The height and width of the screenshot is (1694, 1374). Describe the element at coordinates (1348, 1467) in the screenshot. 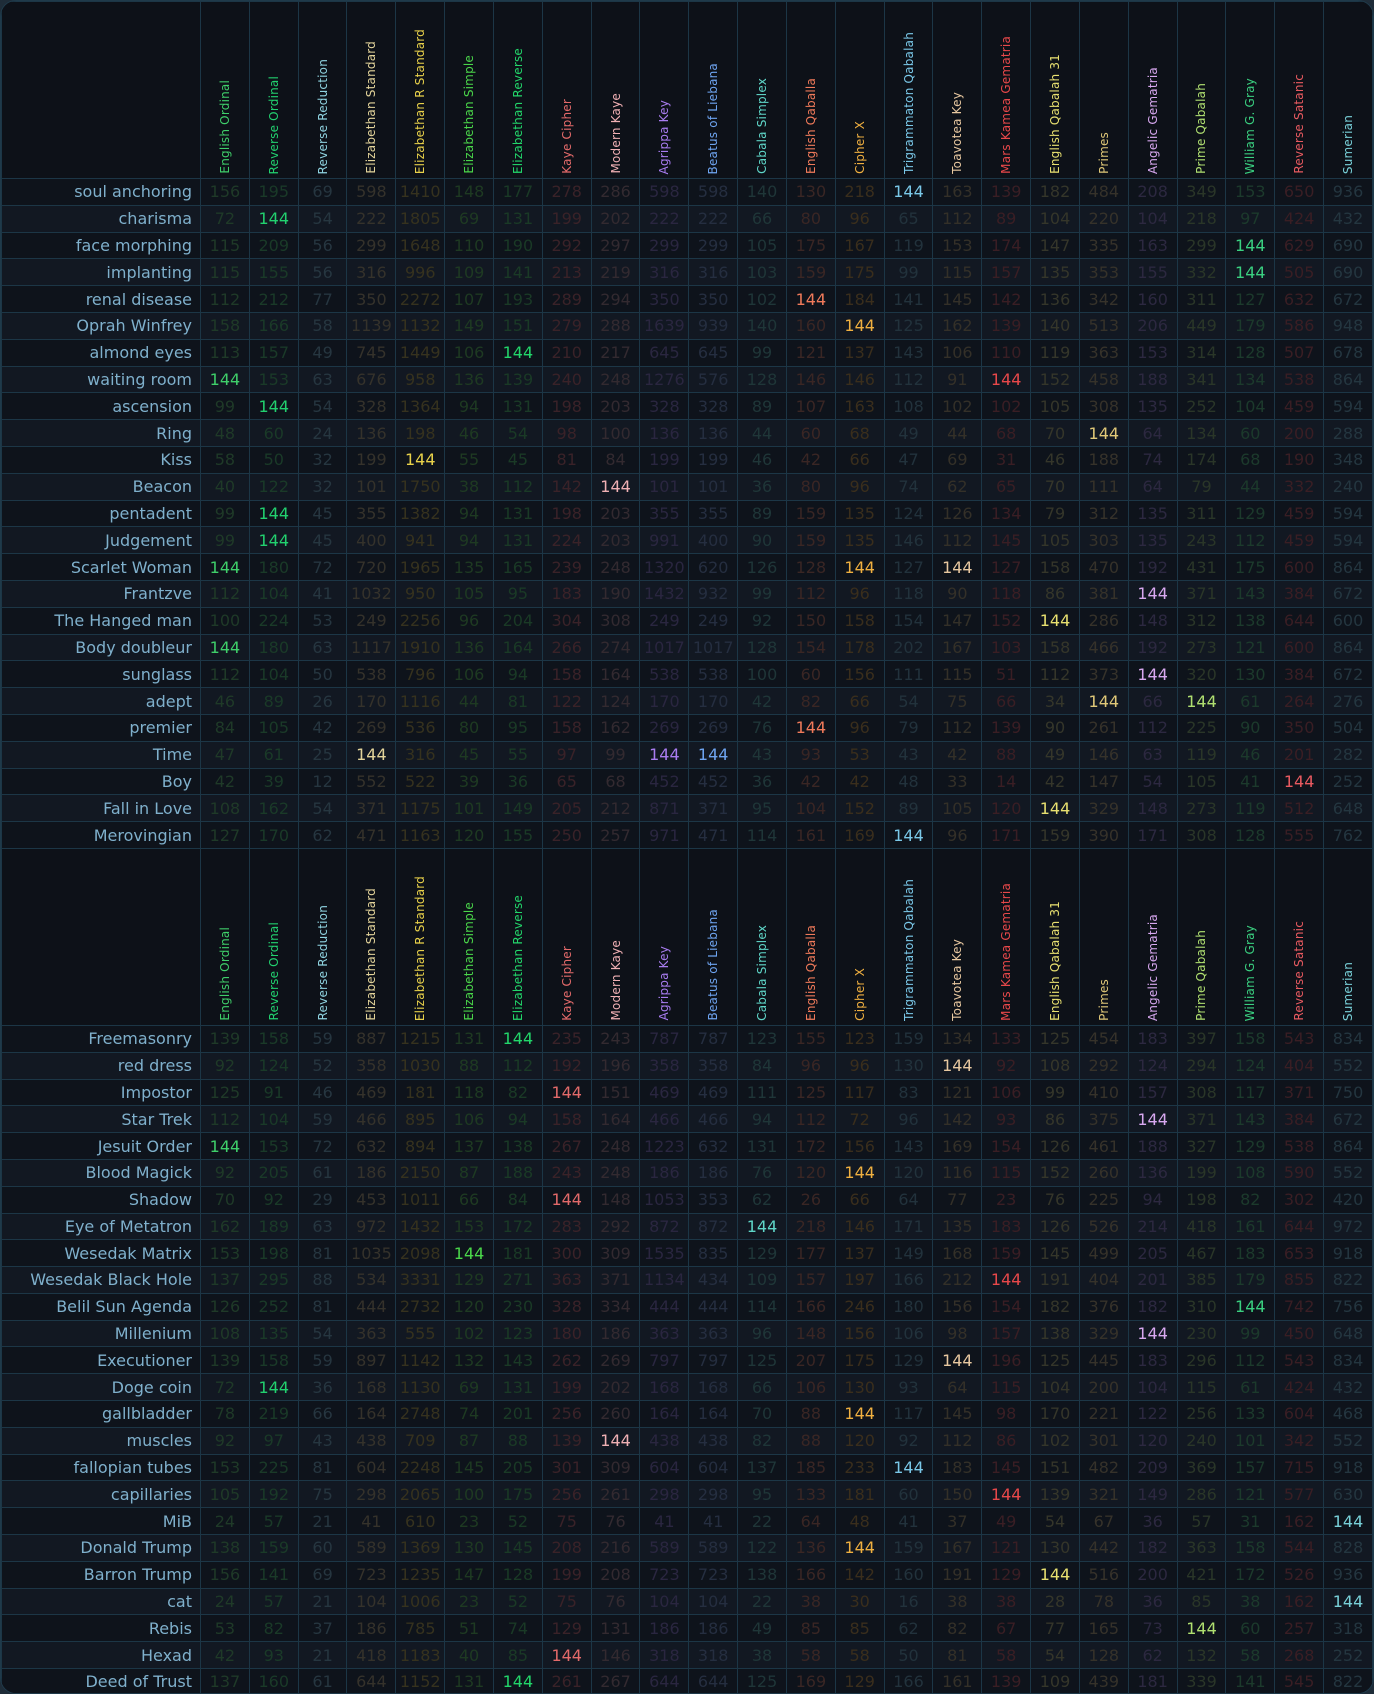

I see `value-cell: 918` at that location.